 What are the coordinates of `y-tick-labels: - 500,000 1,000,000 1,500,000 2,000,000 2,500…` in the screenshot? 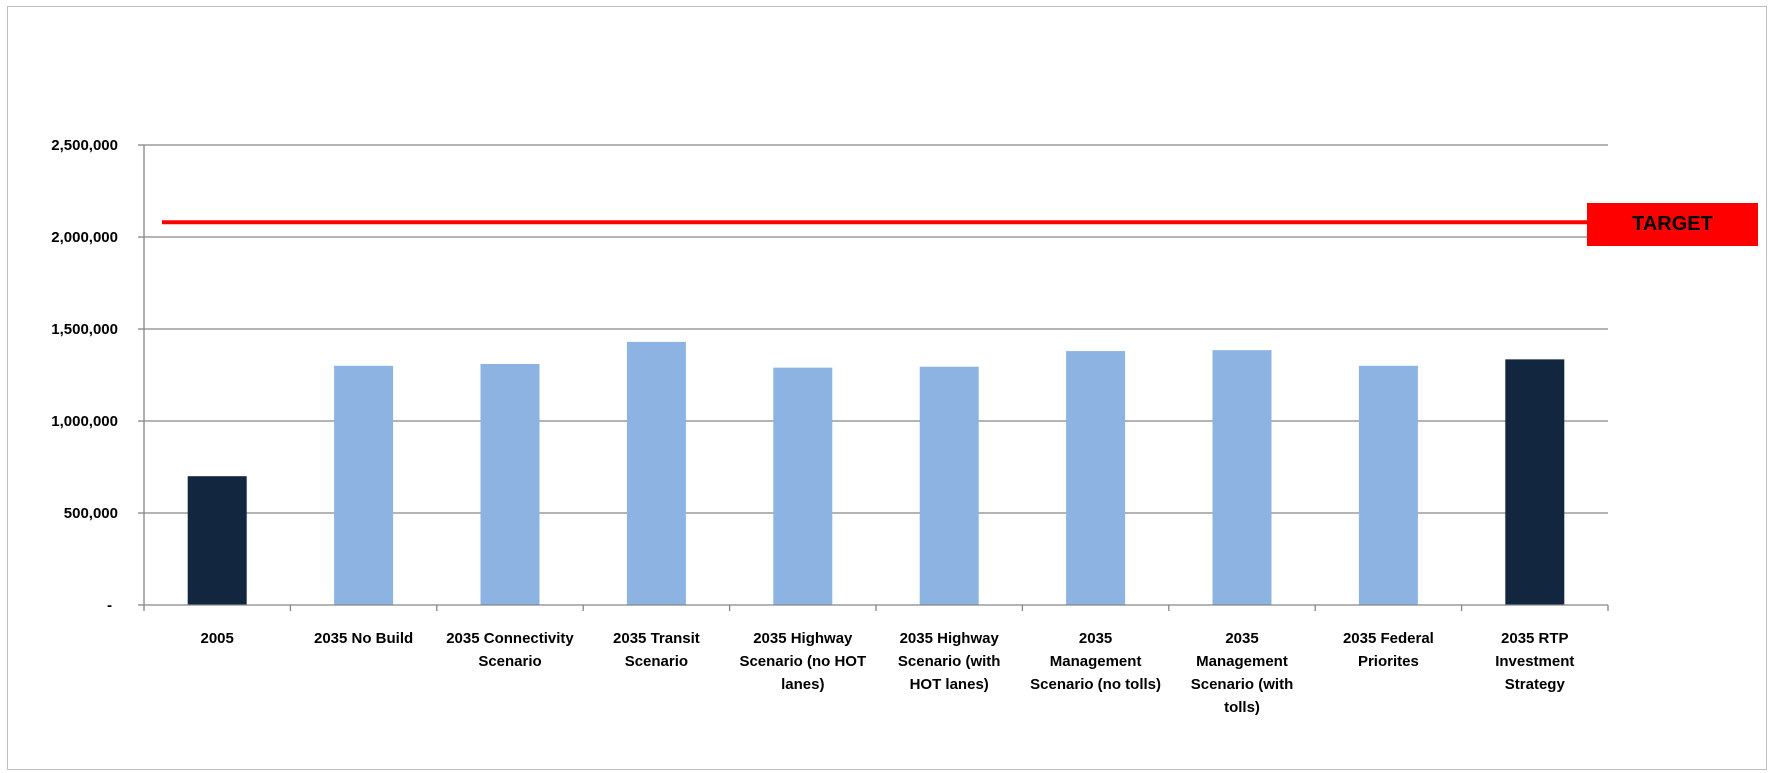 It's located at (84, 375).